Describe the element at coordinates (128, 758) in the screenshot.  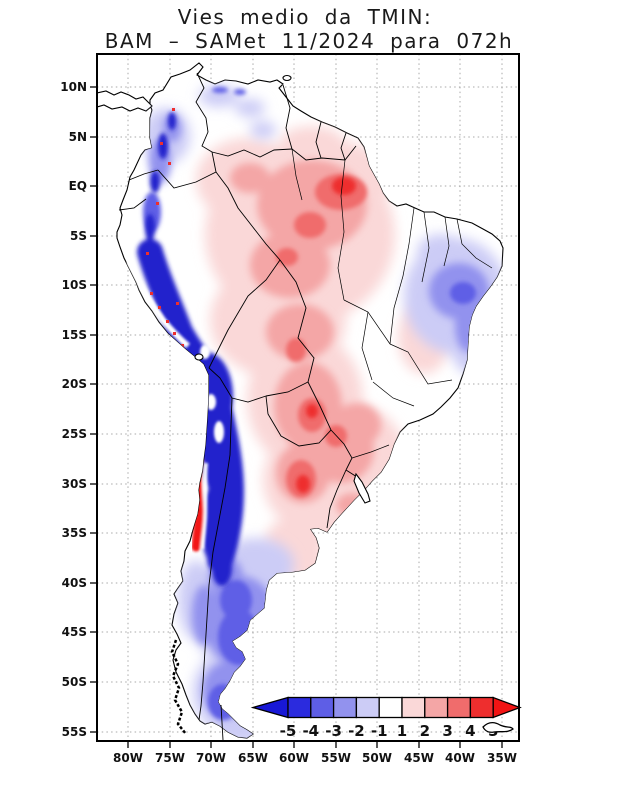
I see `lon-tick-label: 80W` at that location.